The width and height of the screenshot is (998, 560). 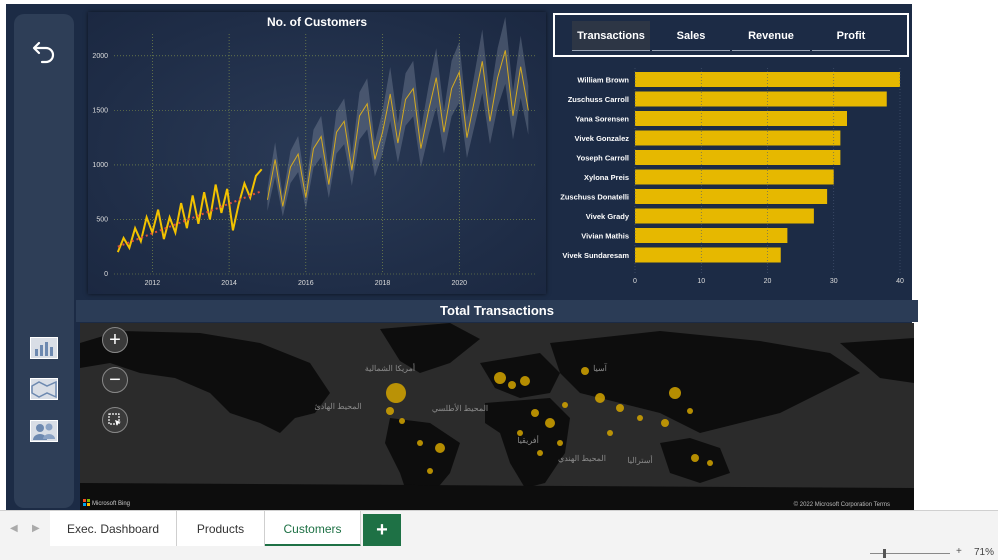 What do you see at coordinates (771, 36) in the screenshot?
I see `tab-revenue: Revenue` at bounding box center [771, 36].